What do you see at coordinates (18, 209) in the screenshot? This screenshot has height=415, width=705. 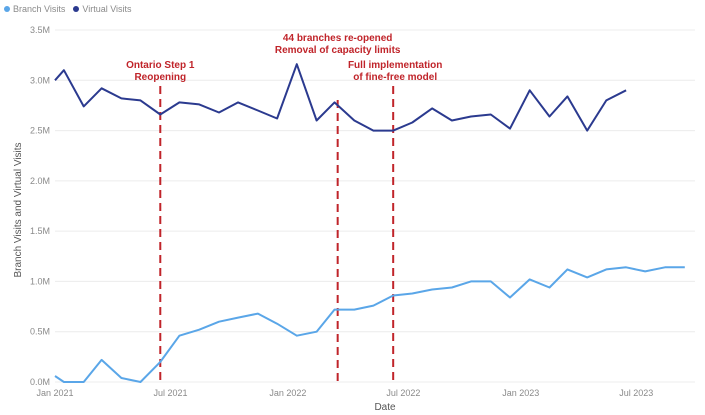 I see `y-axis-title: Branch Visits and Virtual Visits` at bounding box center [18, 209].